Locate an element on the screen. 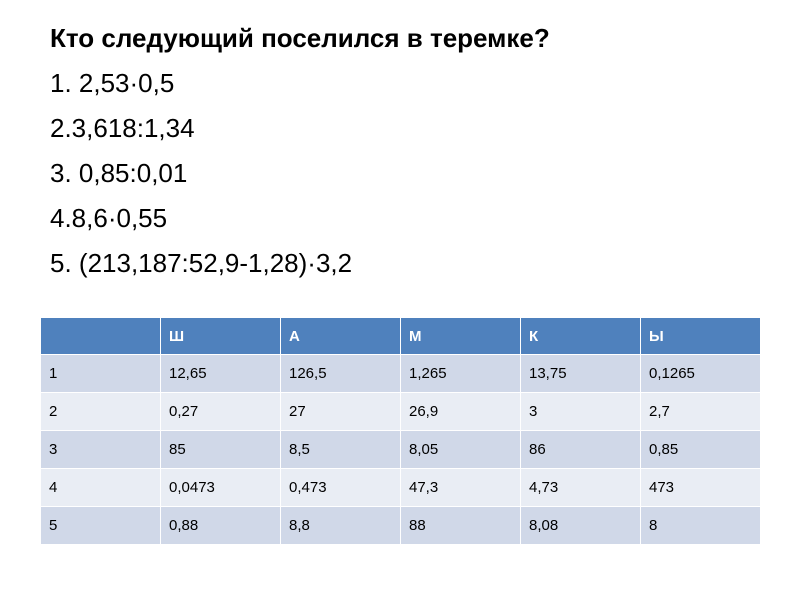 The width and height of the screenshot is (800, 600). table-cell: 2,7 is located at coordinates (700, 411).